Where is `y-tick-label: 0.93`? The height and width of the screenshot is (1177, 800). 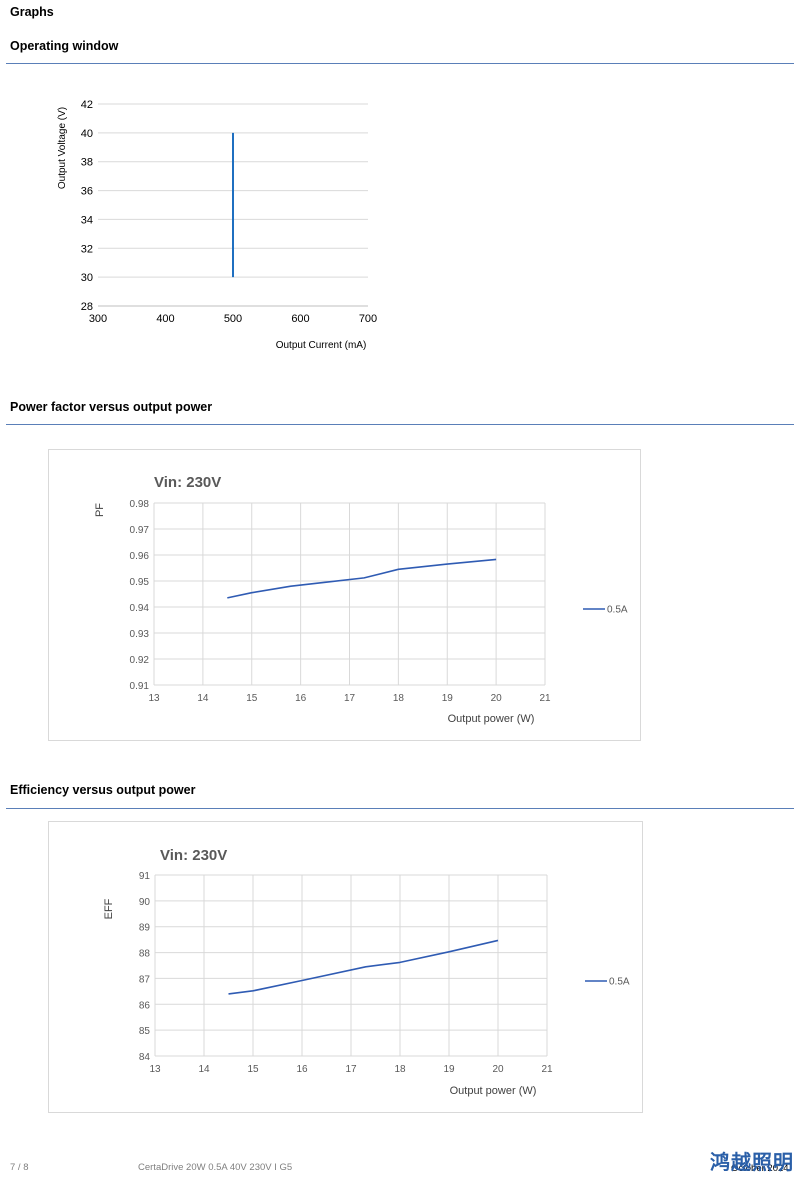
y-tick-label: 0.93 is located at coordinates (140, 634).